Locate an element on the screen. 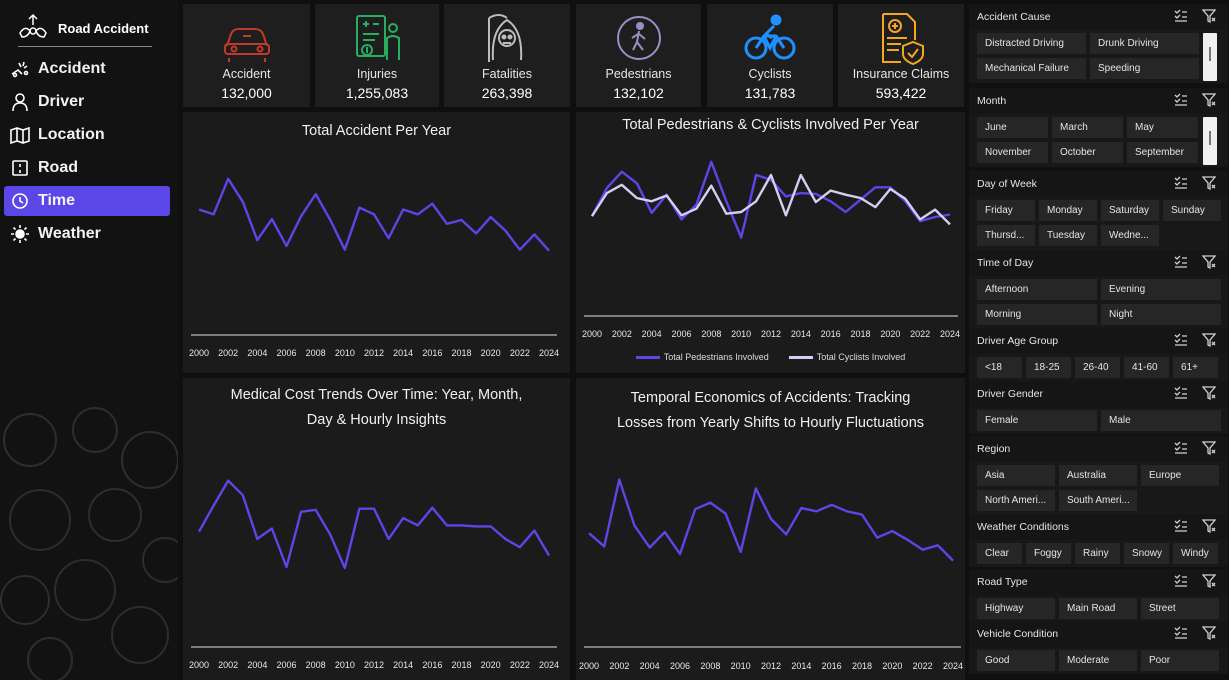  slicer-option: Male is located at coordinates (1161, 420).